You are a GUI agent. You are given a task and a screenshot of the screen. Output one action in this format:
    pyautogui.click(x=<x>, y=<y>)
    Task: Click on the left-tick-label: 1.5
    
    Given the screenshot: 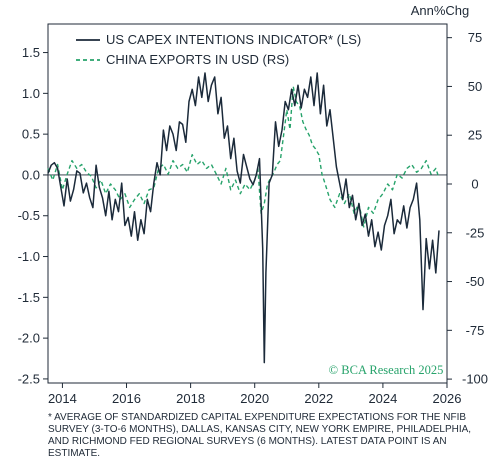 What is the action you would take?
    pyautogui.click(x=31, y=52)
    